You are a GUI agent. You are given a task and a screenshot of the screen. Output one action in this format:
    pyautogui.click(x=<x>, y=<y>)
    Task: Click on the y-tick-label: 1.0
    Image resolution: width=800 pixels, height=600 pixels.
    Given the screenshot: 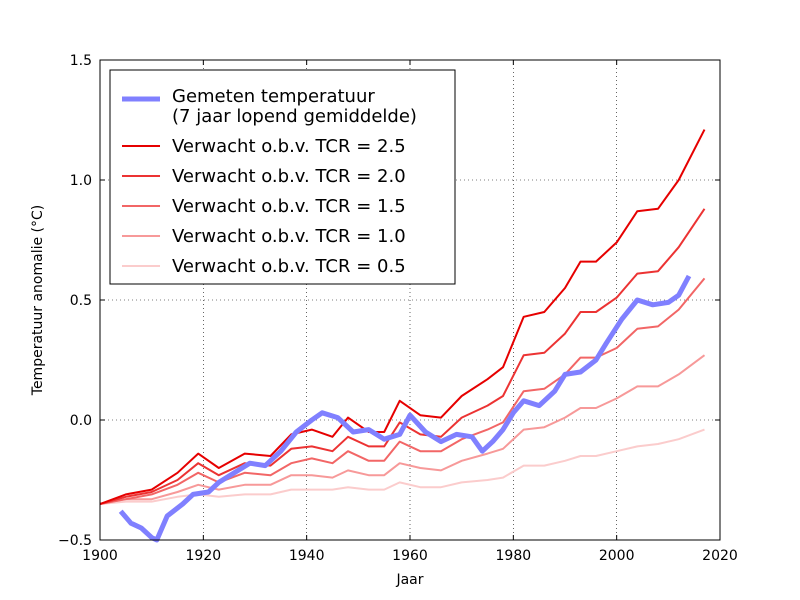 What is the action you would take?
    pyautogui.click(x=81, y=181)
    